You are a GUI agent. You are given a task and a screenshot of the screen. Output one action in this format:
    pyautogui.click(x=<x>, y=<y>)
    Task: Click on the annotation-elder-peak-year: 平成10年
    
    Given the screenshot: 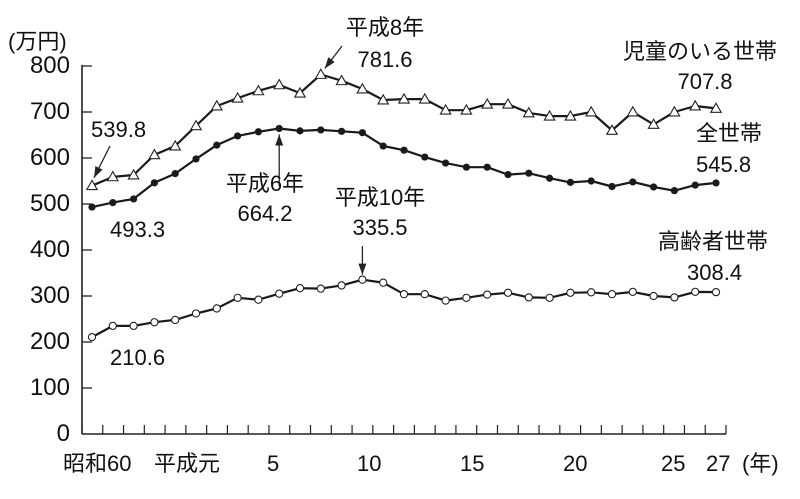 What is the action you would take?
    pyautogui.click(x=380, y=197)
    